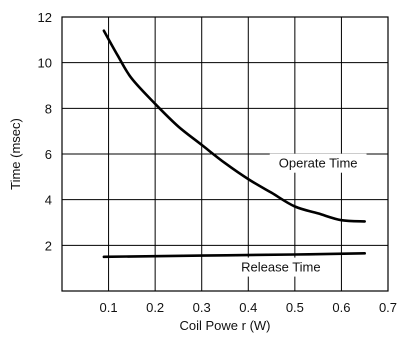 This screenshot has width=398, height=338. Describe the element at coordinates (224, 325) in the screenshot. I see `x-axis-label: Coil Powe r (W)` at that location.